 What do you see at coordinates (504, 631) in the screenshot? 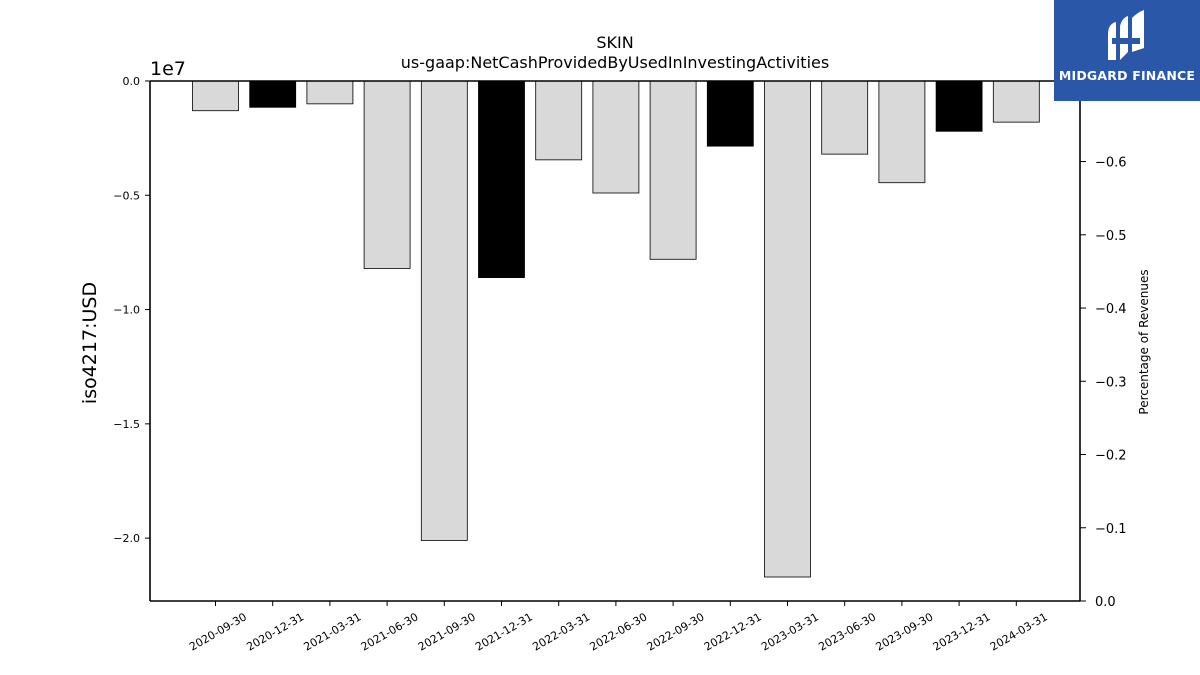
I see `x-tick-label: 2021-12-31` at bounding box center [504, 631].